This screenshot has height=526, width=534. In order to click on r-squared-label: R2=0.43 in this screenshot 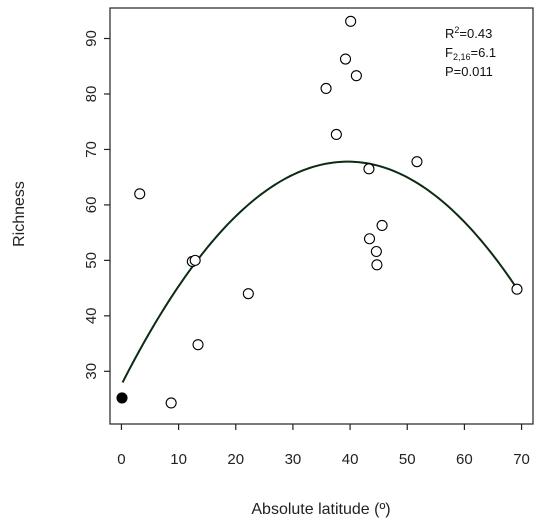, I will do `click(468, 33)`.